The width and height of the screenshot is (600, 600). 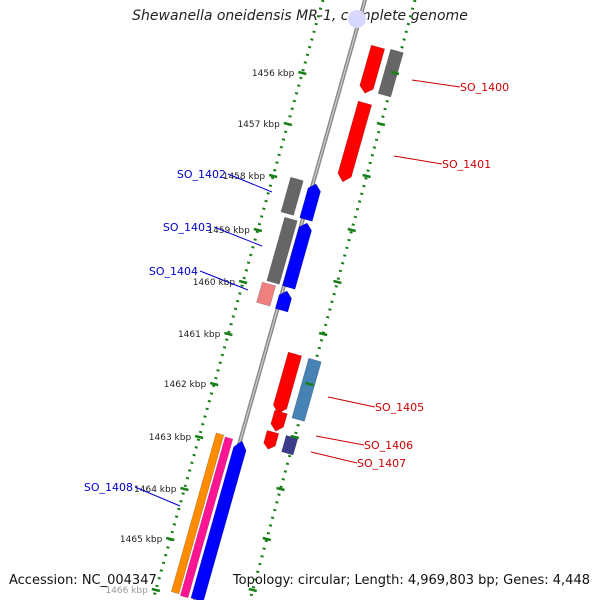 I want to click on tick-label: 1466 kbp, so click(x=126, y=591).